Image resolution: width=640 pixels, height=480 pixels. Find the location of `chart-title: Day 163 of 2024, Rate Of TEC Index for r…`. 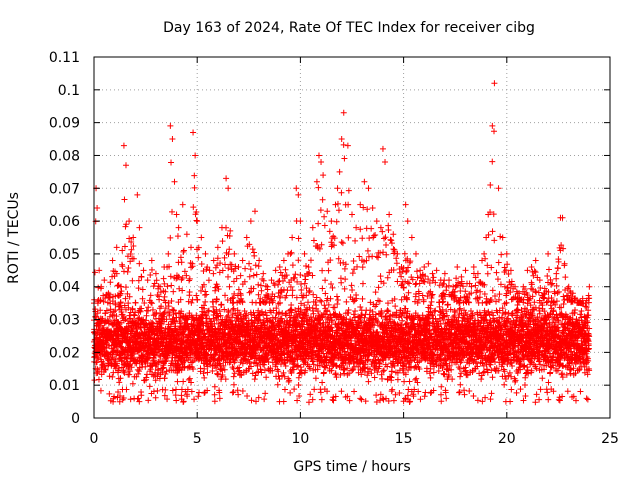

chart-title: Day 163 of 2024, Rate Of TEC Index for r… is located at coordinates (349, 28).